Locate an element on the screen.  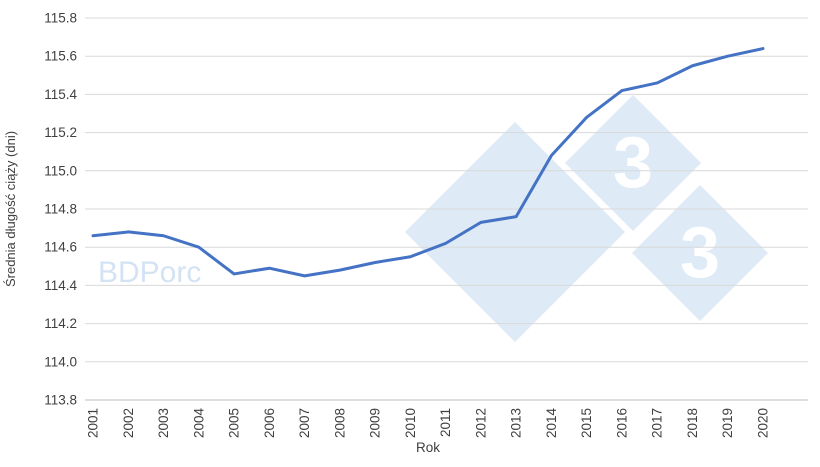
x-tick-label: 2020 is located at coordinates (763, 423).